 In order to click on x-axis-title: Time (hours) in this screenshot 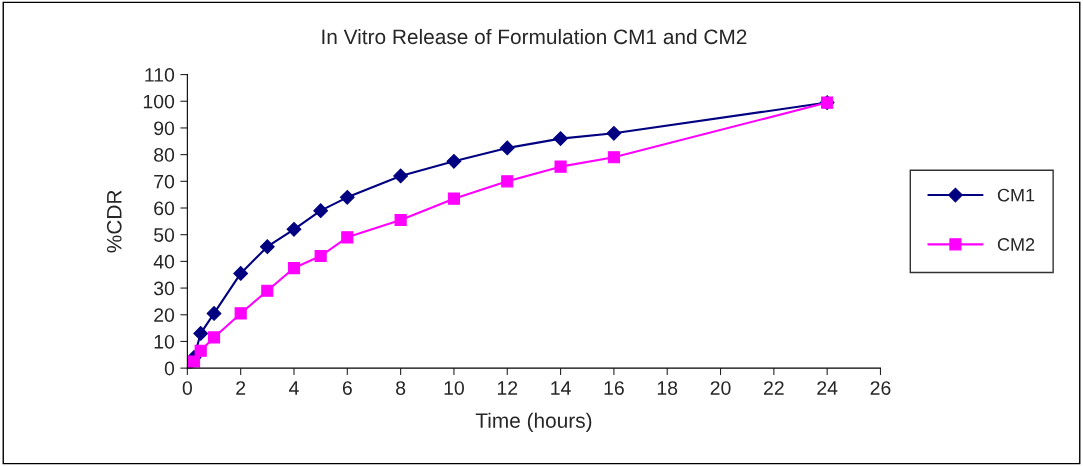, I will do `click(533, 422)`.